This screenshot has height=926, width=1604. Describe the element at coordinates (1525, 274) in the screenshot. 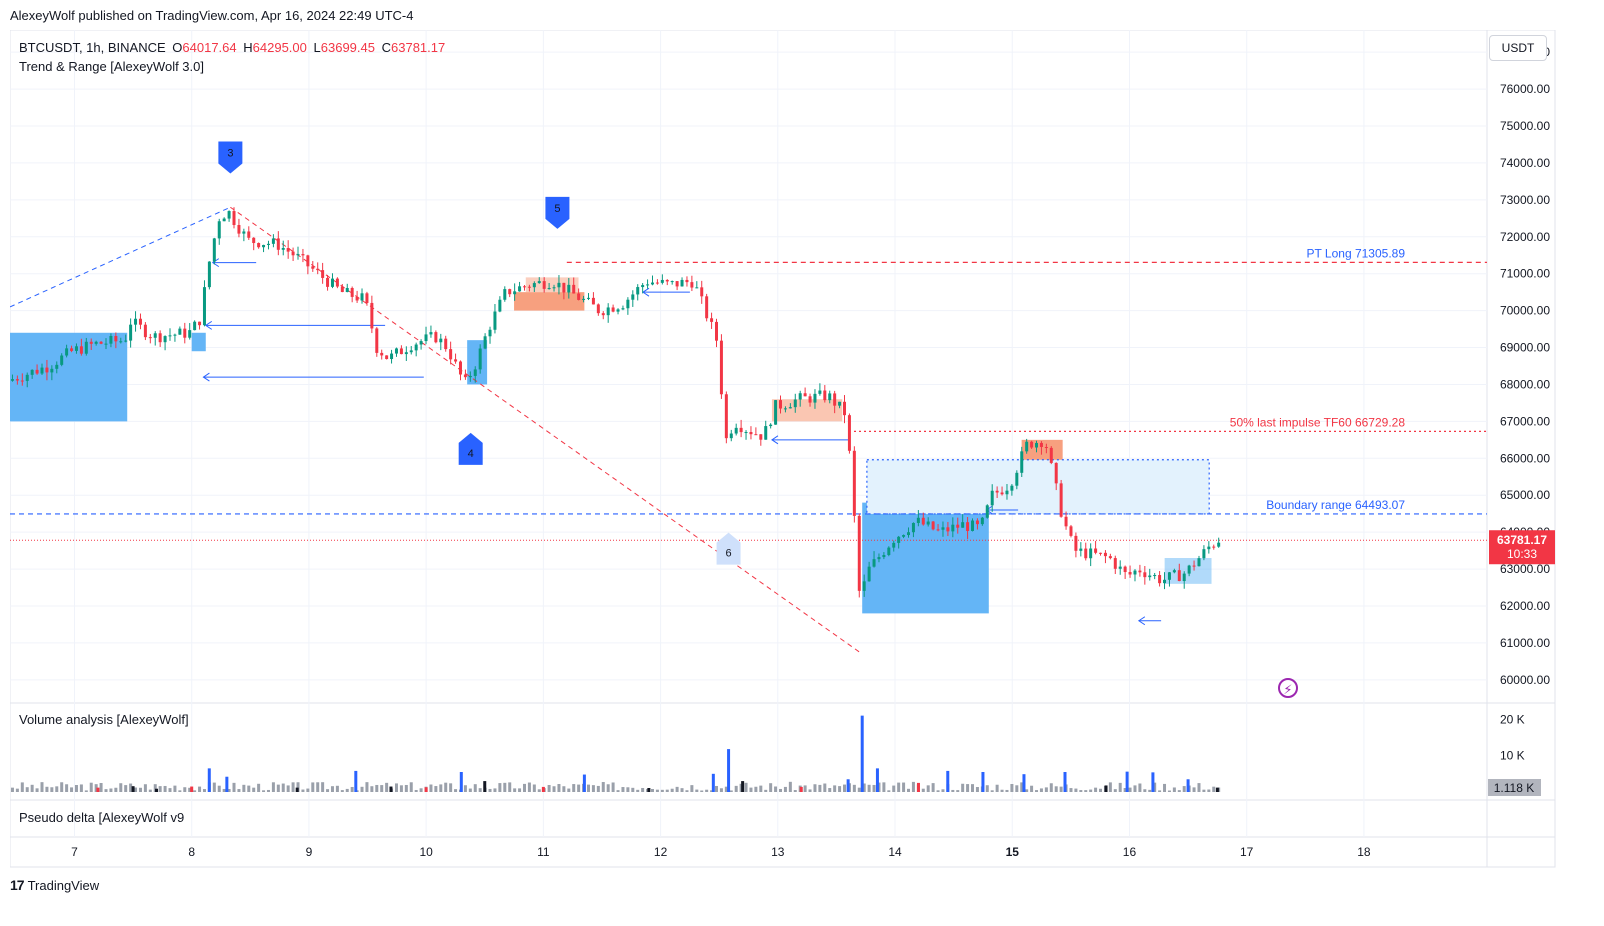

I see `y-tick-label: 71000.00` at that location.